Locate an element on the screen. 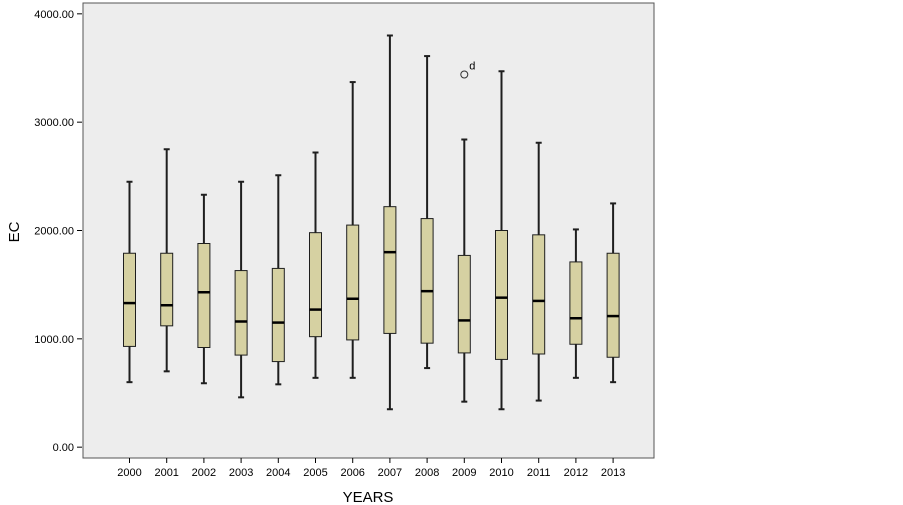 This screenshot has height=505, width=903. y-tick-label: 0.00 is located at coordinates (63, 448).